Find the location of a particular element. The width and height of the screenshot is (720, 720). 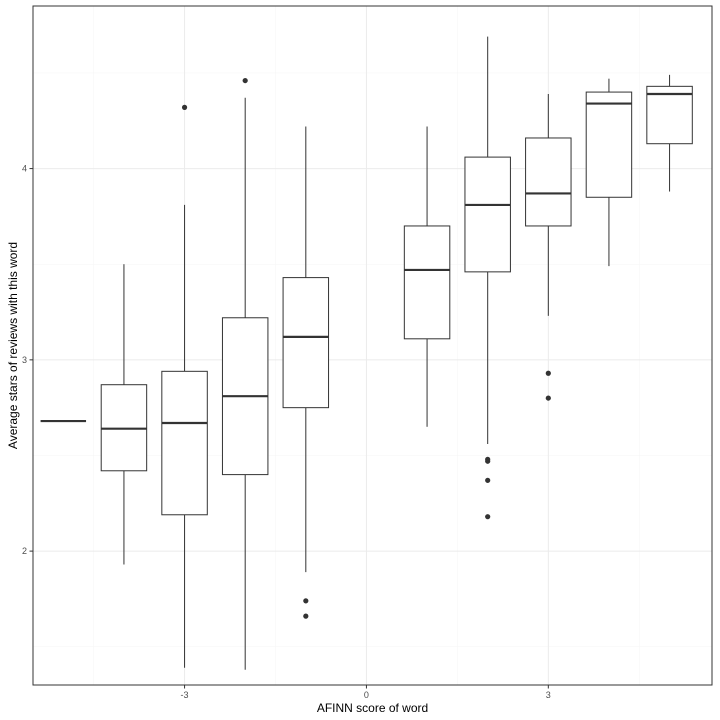

x-tick-label: 3 is located at coordinates (548, 695).